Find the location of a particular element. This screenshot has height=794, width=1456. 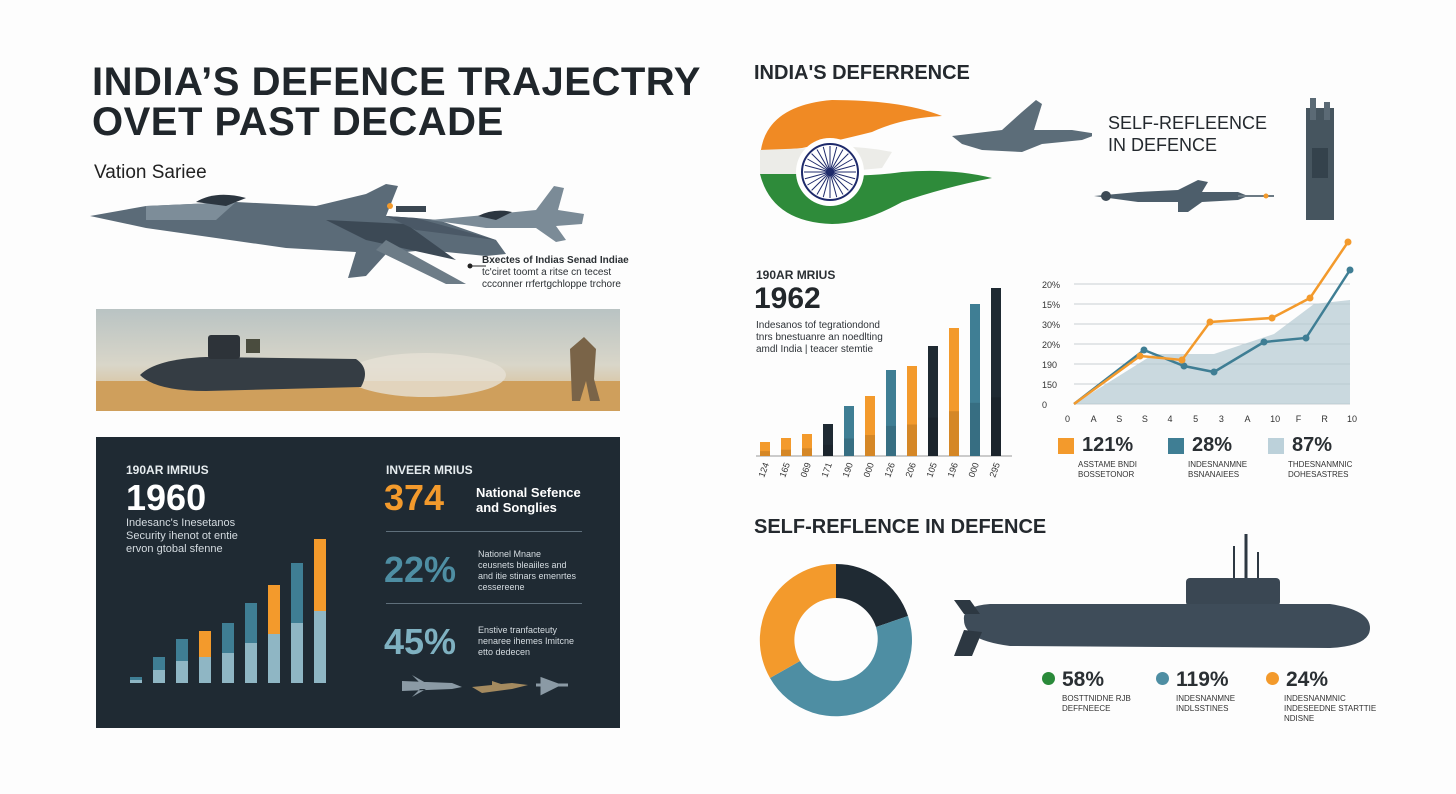

bar-x-label: 069 is located at coordinates (805, 470).